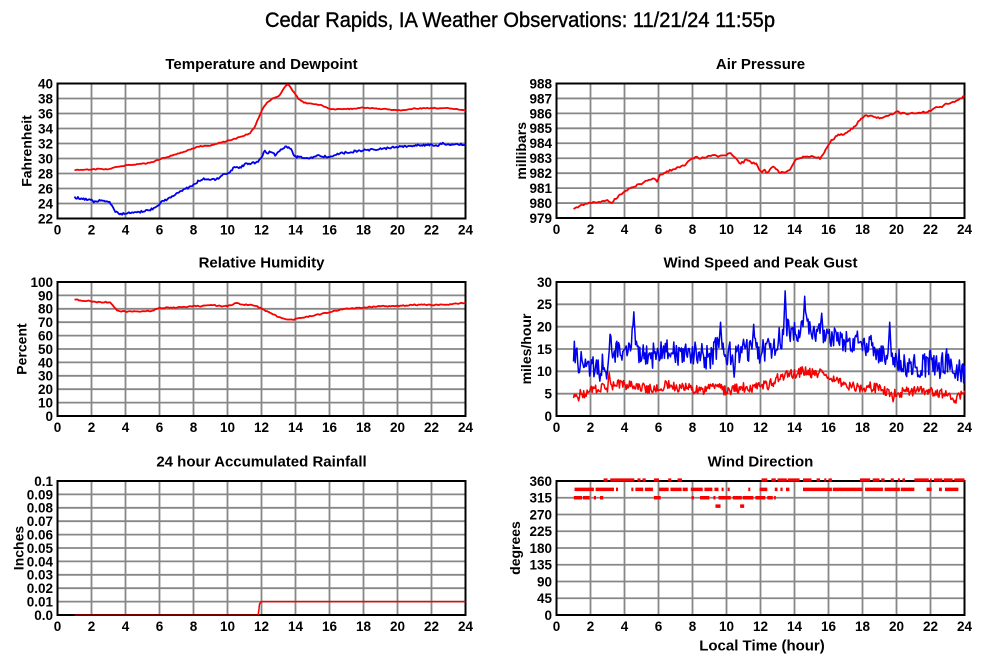 The height and width of the screenshot is (665, 1000). I want to click on svg-text: 0.0, so click(43, 615).